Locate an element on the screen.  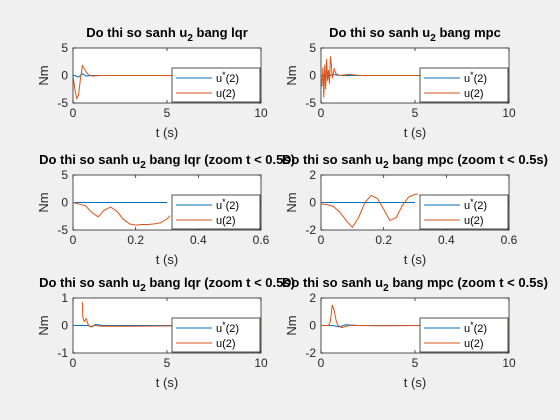
subplot-title: Do thi so sanh u2 bang lqr is located at coordinates (167, 34).